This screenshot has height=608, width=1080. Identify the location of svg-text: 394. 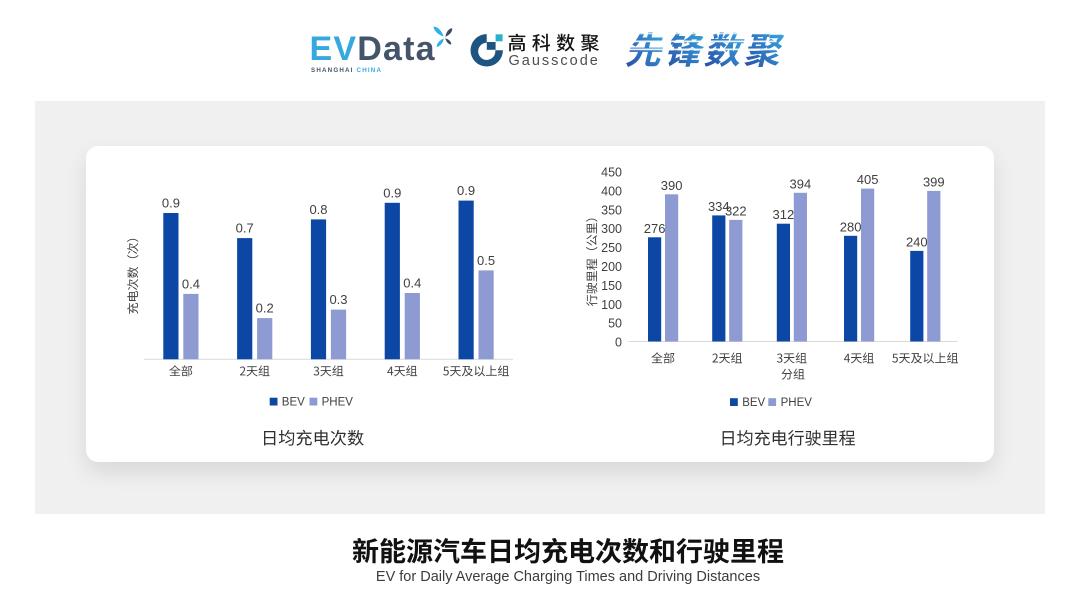
(801, 183).